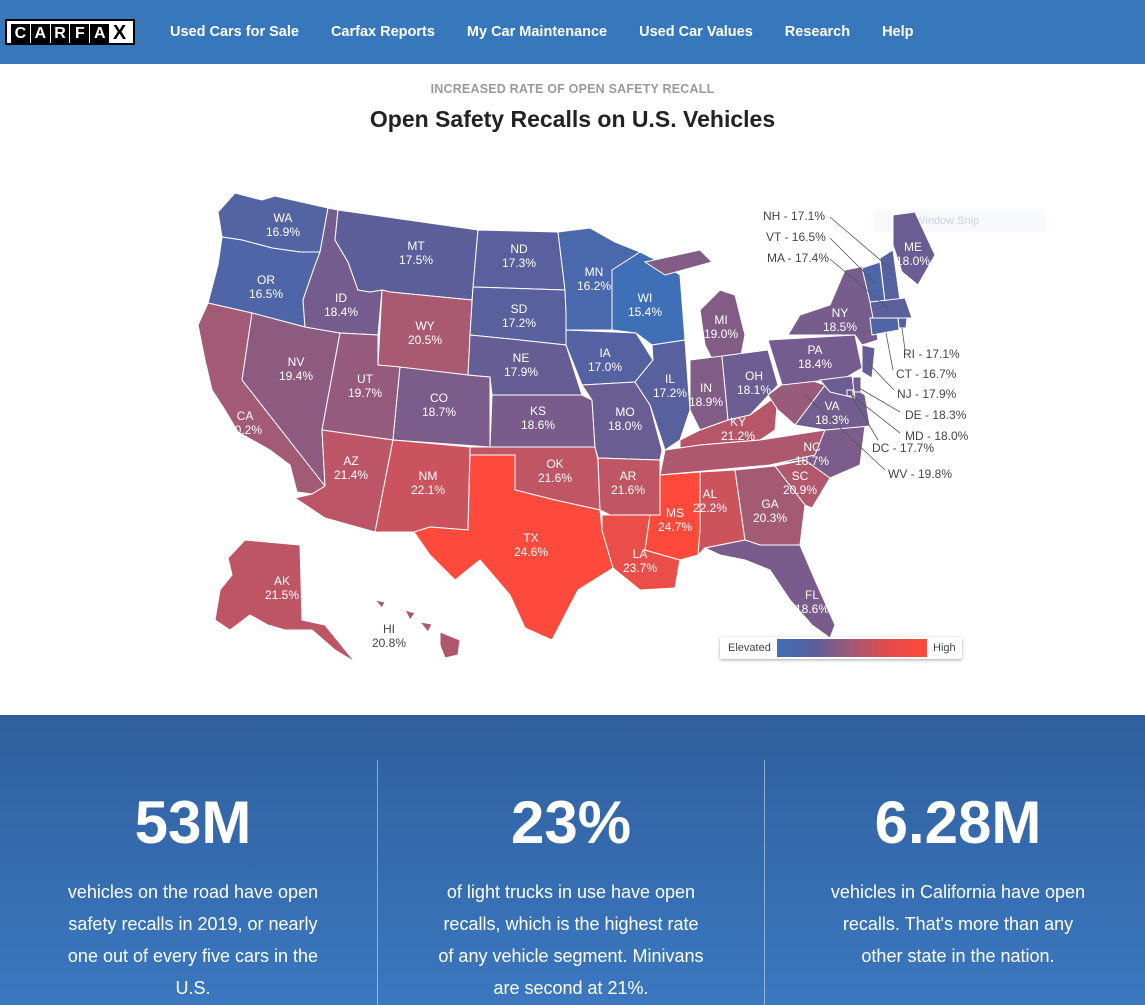 The image size is (1145, 1005). Describe the element at coordinates (624, 412) in the screenshot. I see `state-label-mo: MO` at that location.